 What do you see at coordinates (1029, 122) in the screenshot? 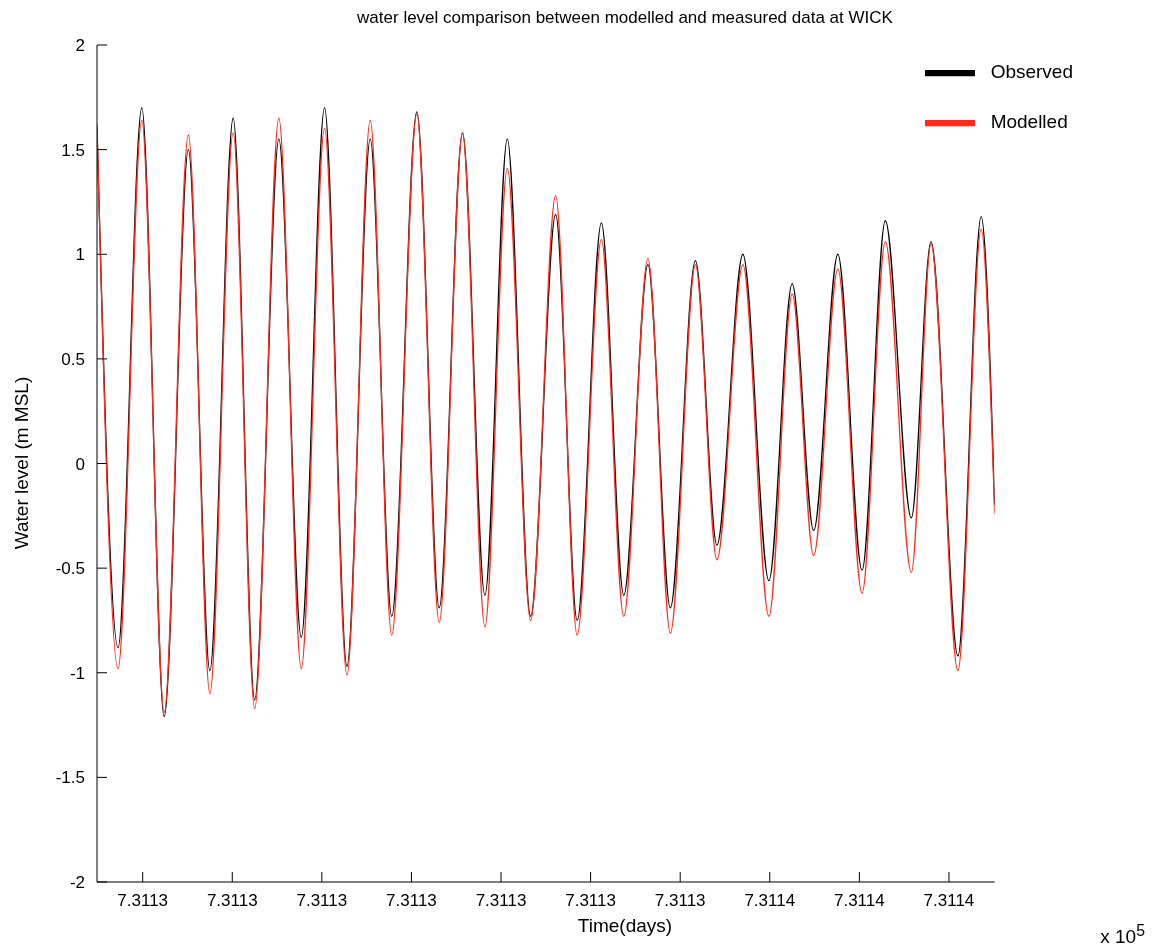
I see `legend-label: Modelled` at bounding box center [1029, 122].